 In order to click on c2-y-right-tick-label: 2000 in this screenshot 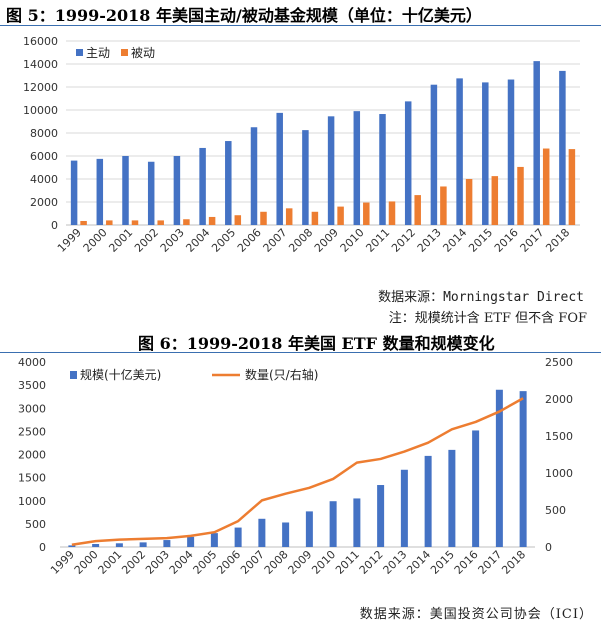, I will do `click(559, 399)`.